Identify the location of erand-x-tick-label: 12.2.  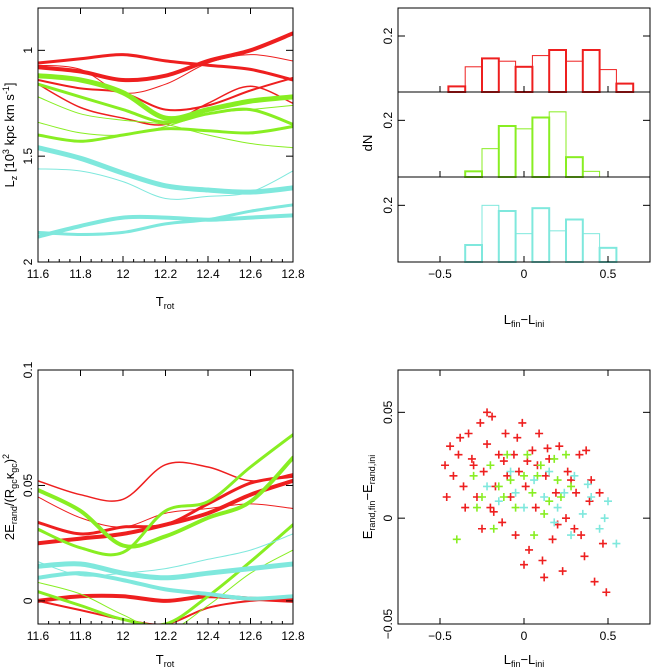
(166, 636).